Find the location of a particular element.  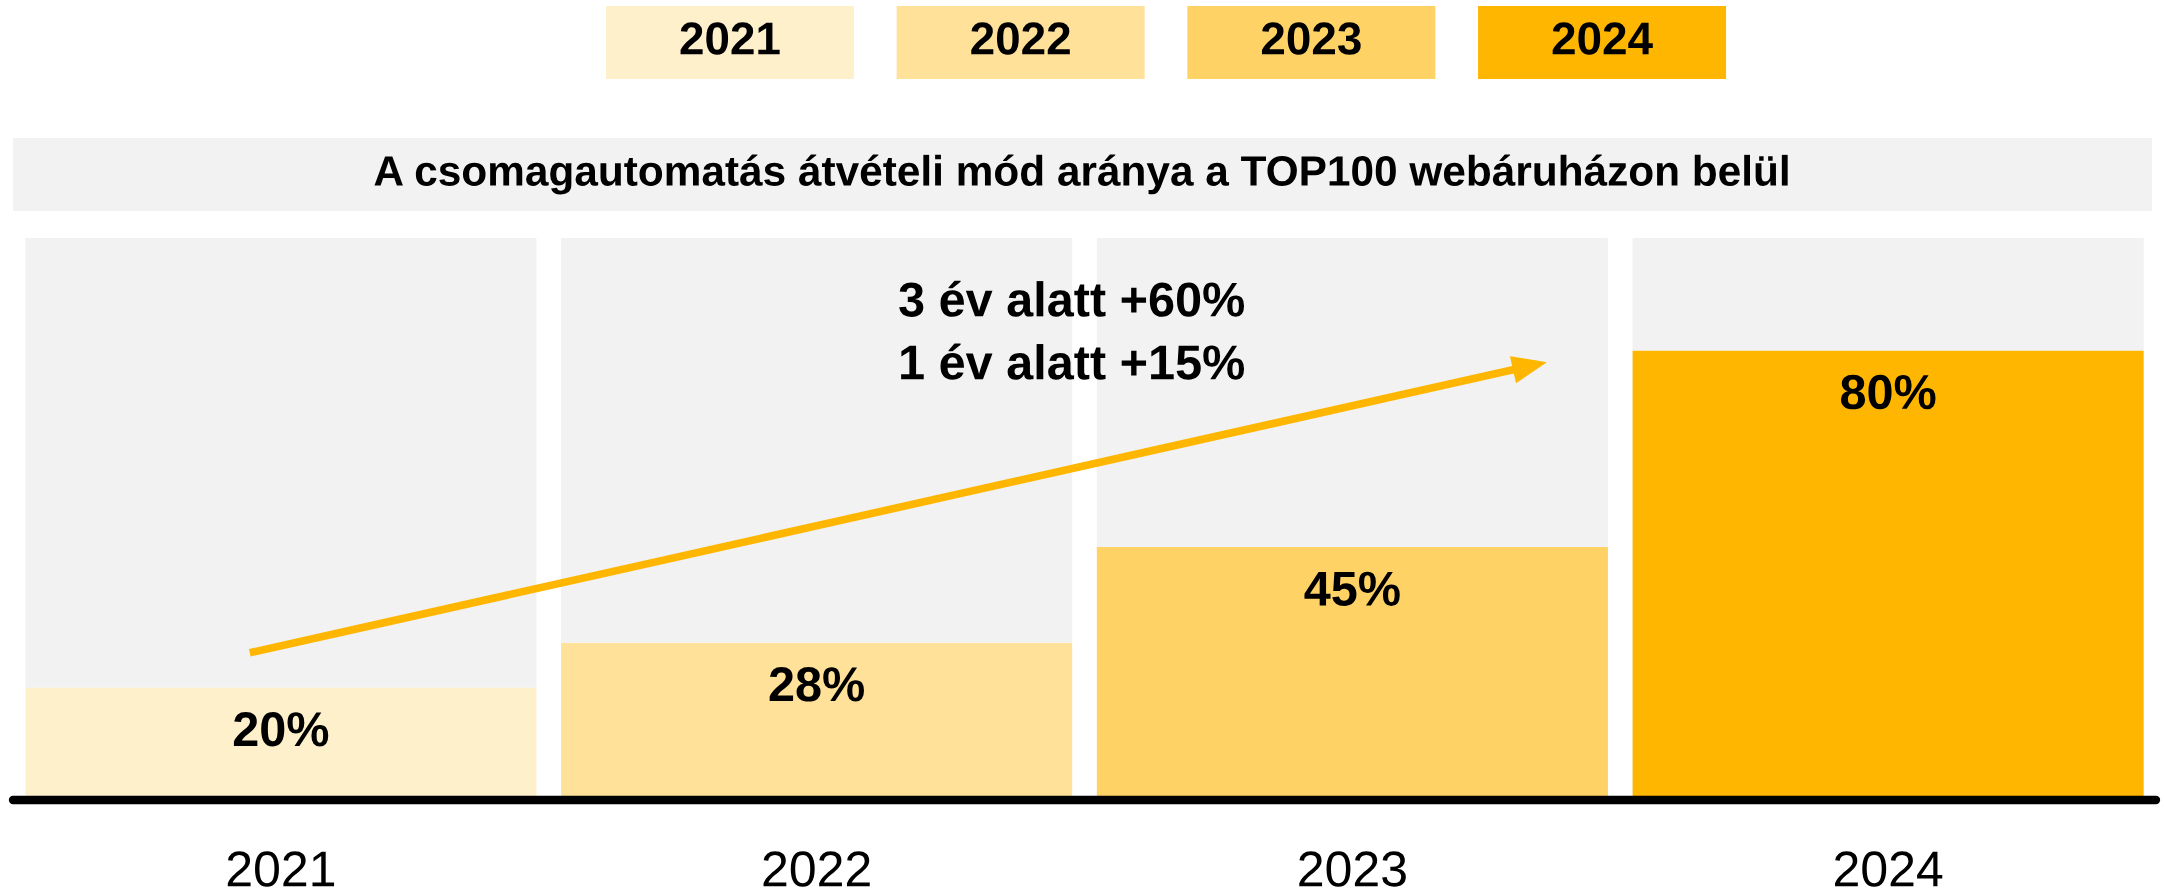

chart-title: A csomagautomatás átvételi mód aránya a TOP100 webáruházon belül is located at coordinates (1081, 174).